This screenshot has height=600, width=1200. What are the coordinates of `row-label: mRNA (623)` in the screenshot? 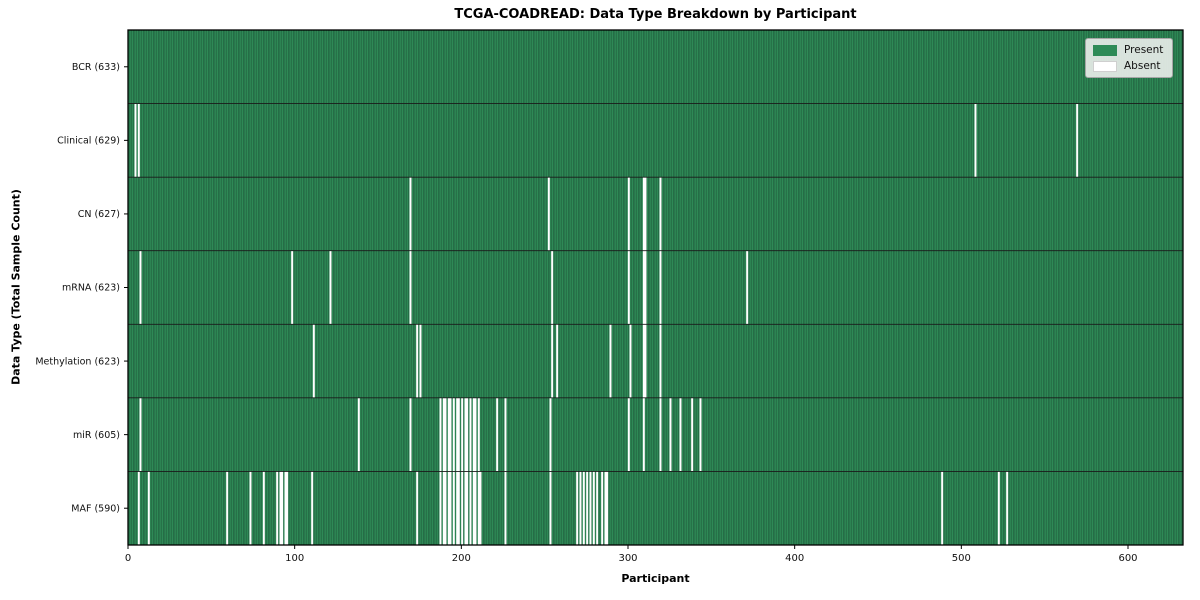 It's located at (91, 288).